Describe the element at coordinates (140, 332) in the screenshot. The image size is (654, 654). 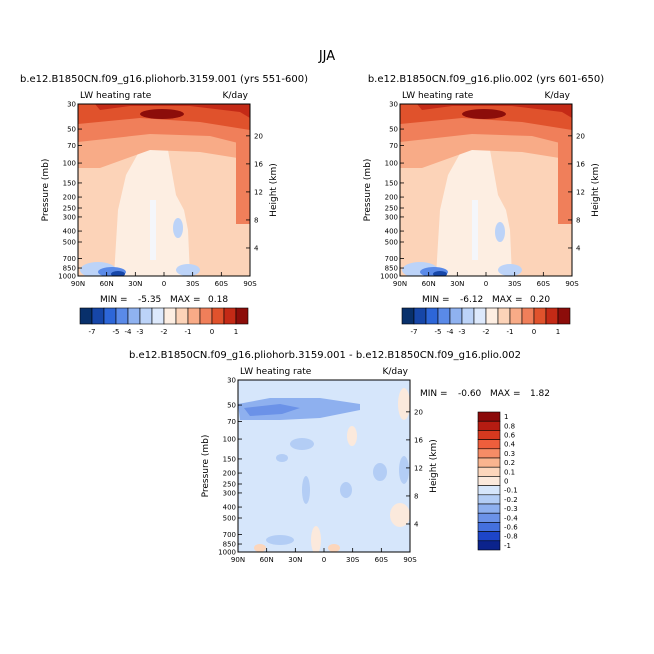
I see `colorbar-label: -3` at that location.